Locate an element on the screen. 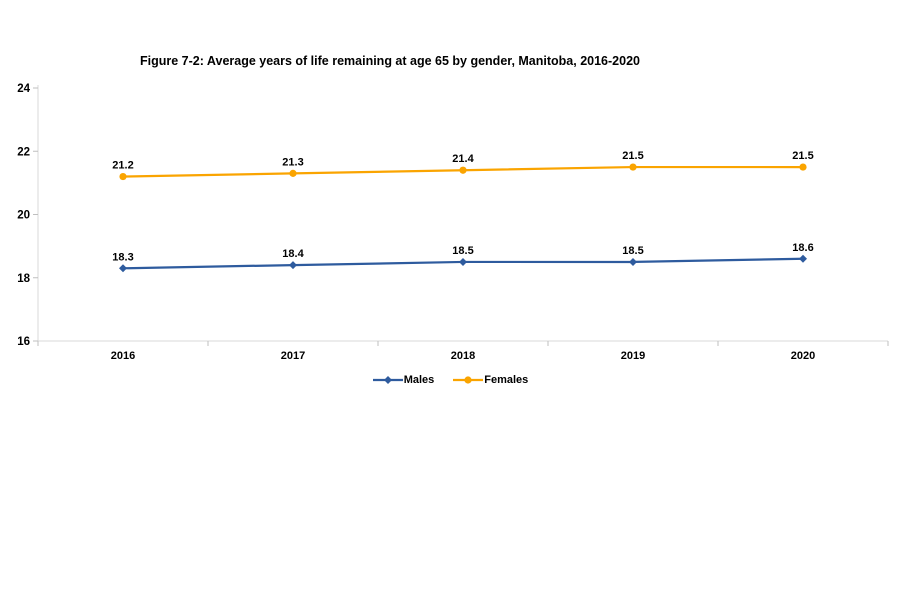 The height and width of the screenshot is (600, 900). y-tick-label: 24 is located at coordinates (23, 89).